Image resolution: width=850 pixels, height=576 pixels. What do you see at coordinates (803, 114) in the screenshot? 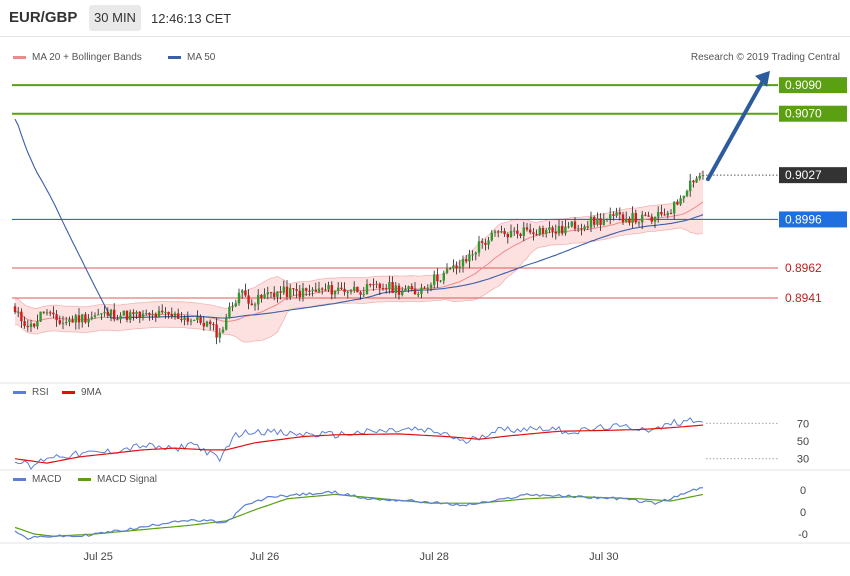
I see `price-label-0-9070: 0.9070` at bounding box center [803, 114].